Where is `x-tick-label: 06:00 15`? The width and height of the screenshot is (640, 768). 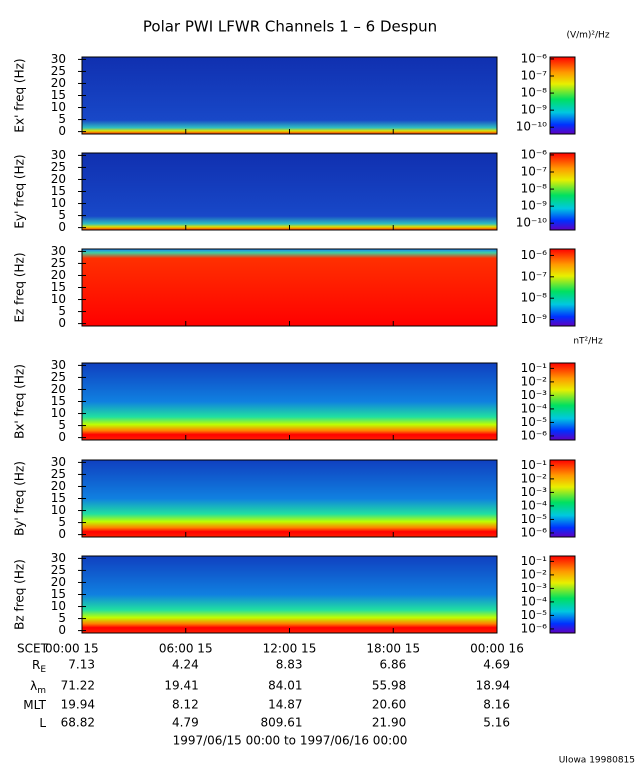
x-tick-label: 06:00 15 is located at coordinates (186, 649).